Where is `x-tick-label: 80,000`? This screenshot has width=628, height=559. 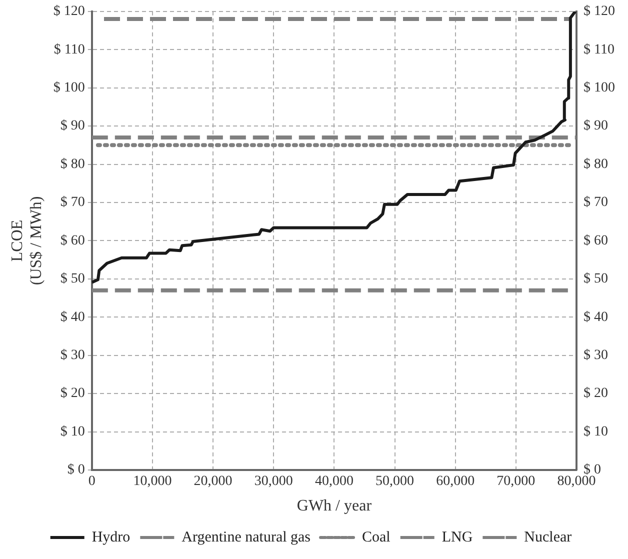 x-tick-label: 80,000 is located at coordinates (576, 482).